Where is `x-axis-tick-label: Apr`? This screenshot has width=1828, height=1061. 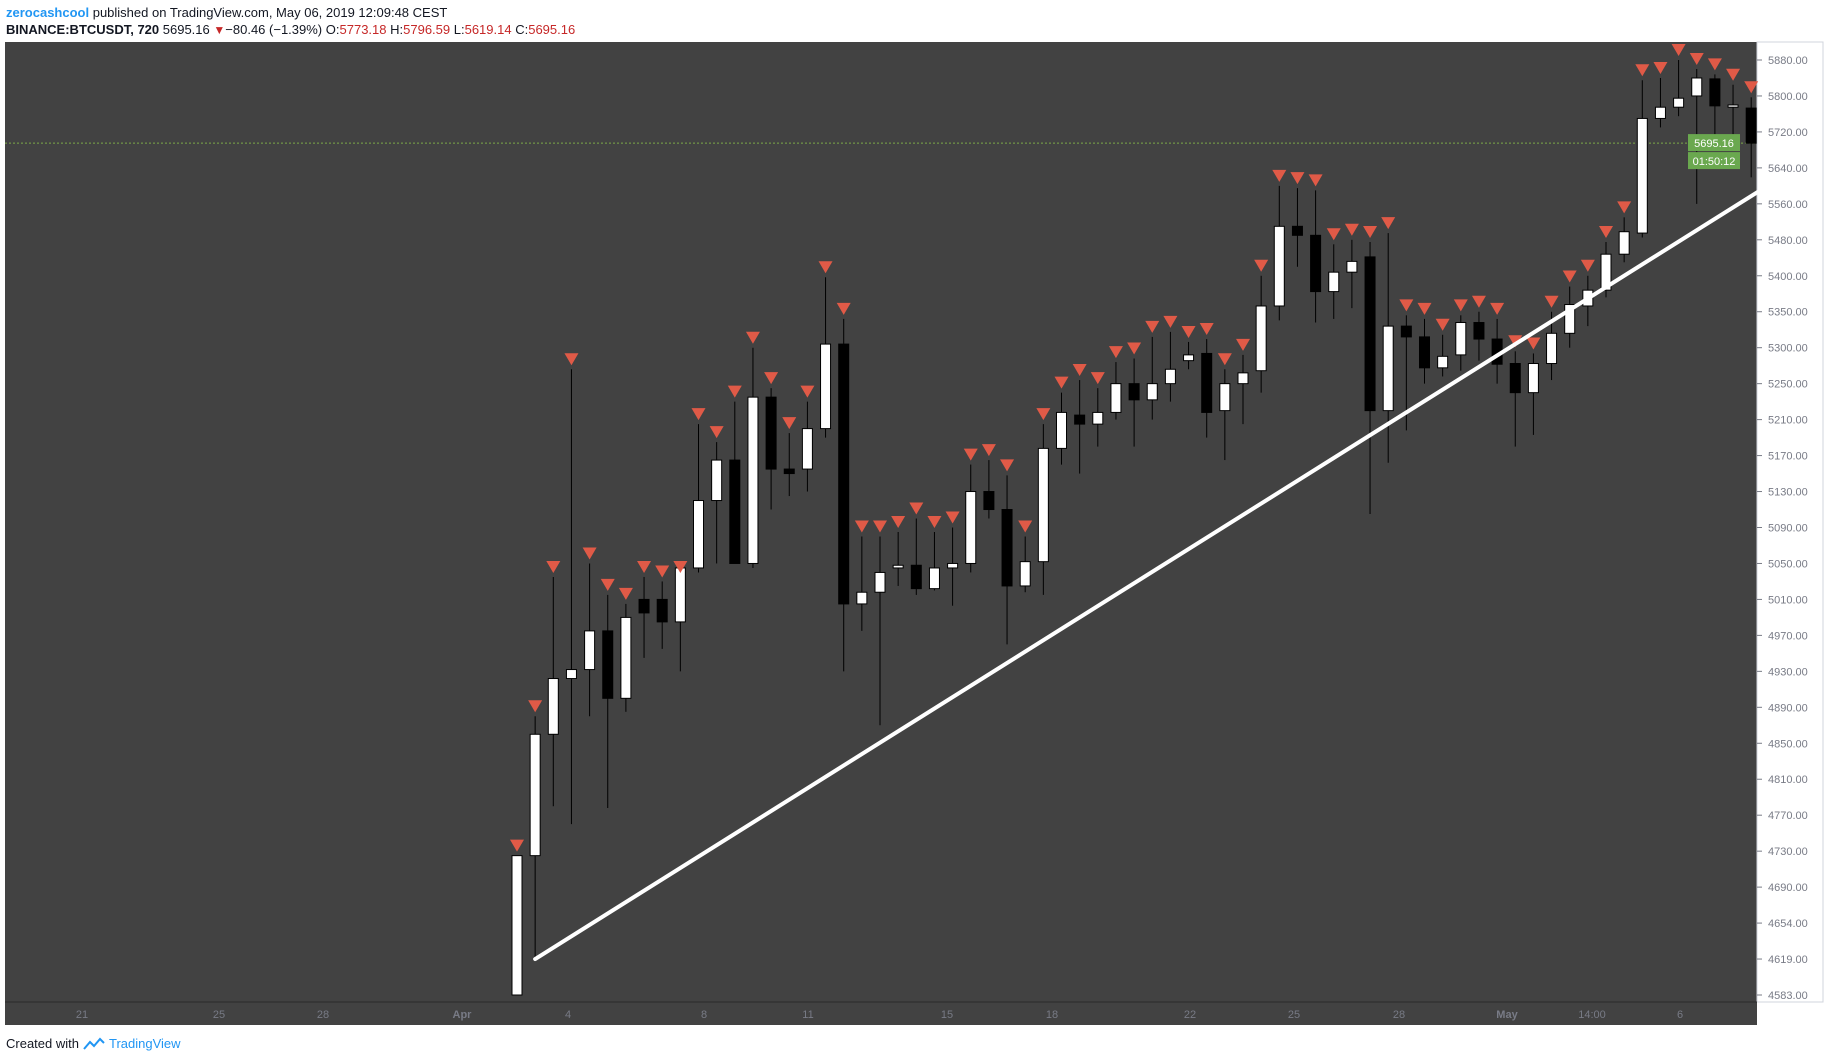
x-axis-tick-label: Apr is located at coordinates (463, 1015).